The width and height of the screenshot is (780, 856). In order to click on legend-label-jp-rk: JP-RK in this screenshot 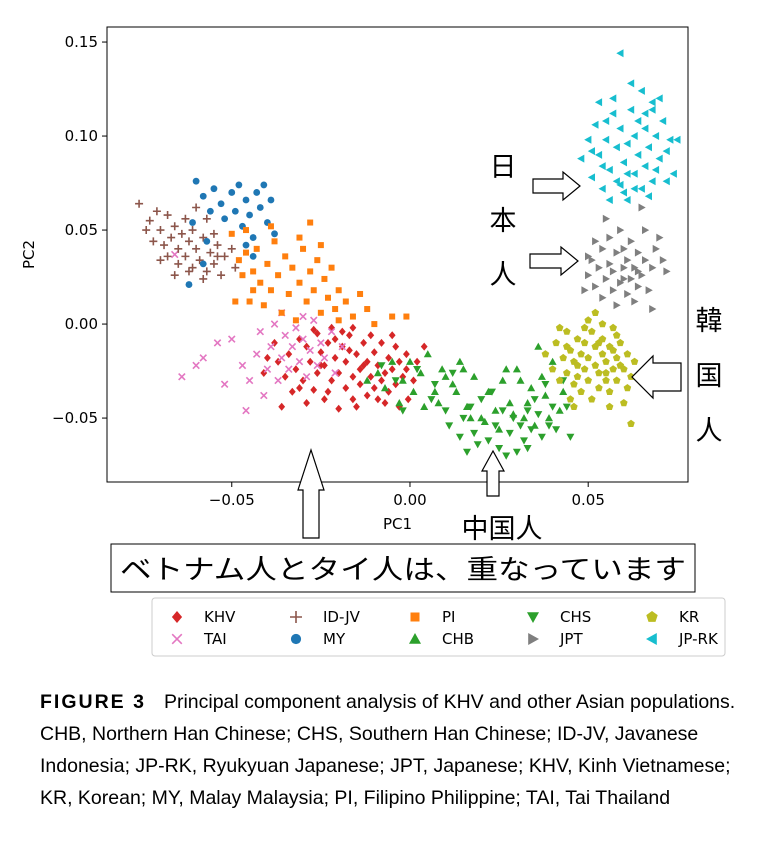, I will do `click(698, 639)`.